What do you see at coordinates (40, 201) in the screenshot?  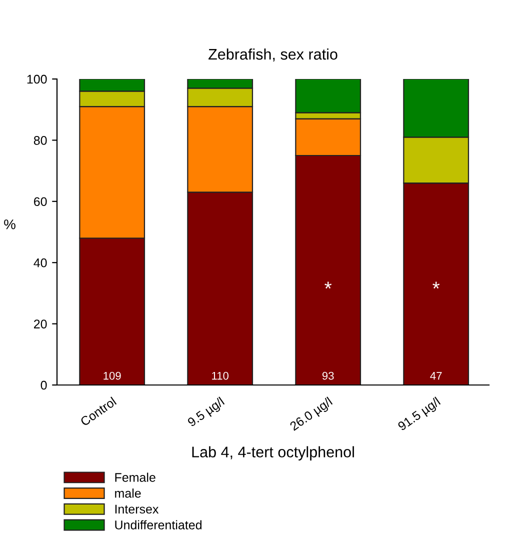 I see `y-tick-label: 60` at bounding box center [40, 201].